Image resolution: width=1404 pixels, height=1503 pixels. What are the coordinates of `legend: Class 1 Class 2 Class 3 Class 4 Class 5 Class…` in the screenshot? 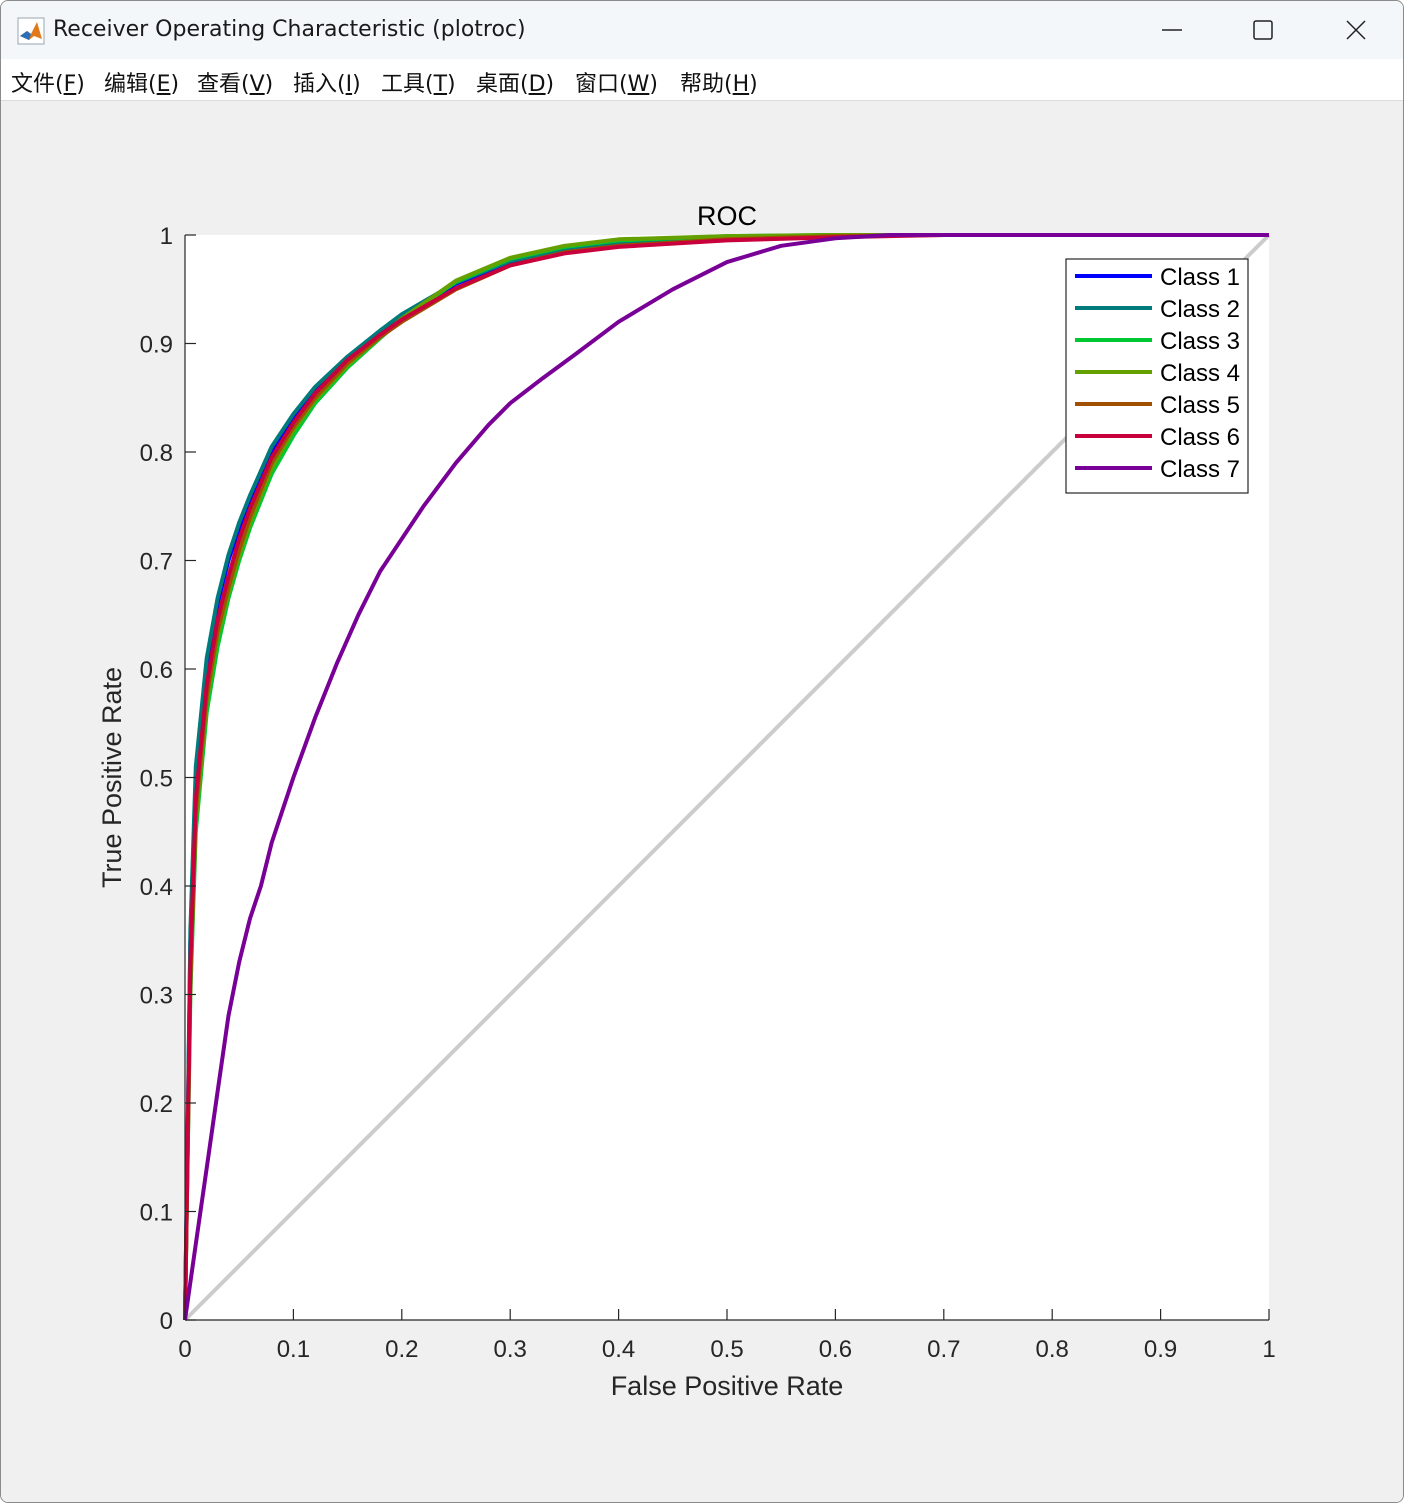 It's located at (1157, 376).